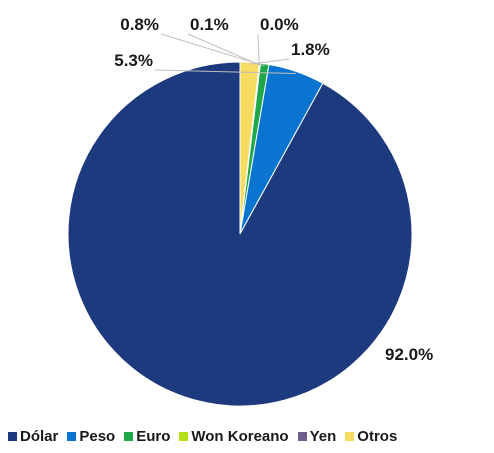  Describe the element at coordinates (225, 72) in the screenshot. I see `leader-line-peso` at that location.